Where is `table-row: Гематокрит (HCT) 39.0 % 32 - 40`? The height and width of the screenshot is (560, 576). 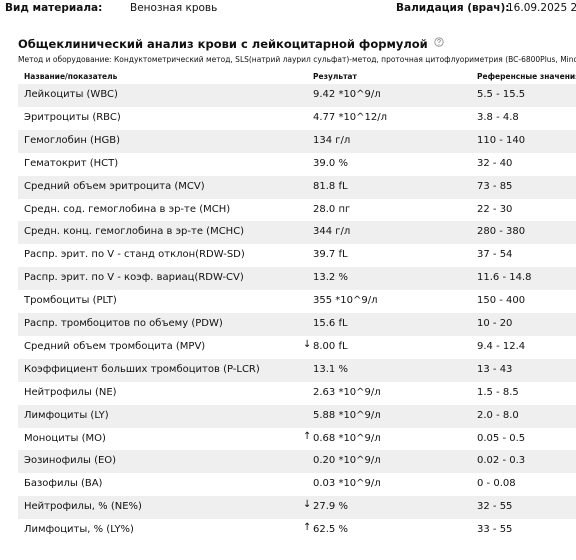 table-row: Гематокрит (HCT) 39.0 % 32 - 40 is located at coordinates (297, 164).